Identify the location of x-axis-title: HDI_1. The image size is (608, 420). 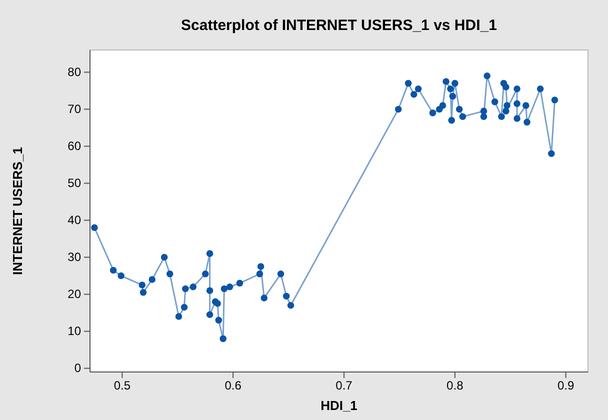
(339, 405).